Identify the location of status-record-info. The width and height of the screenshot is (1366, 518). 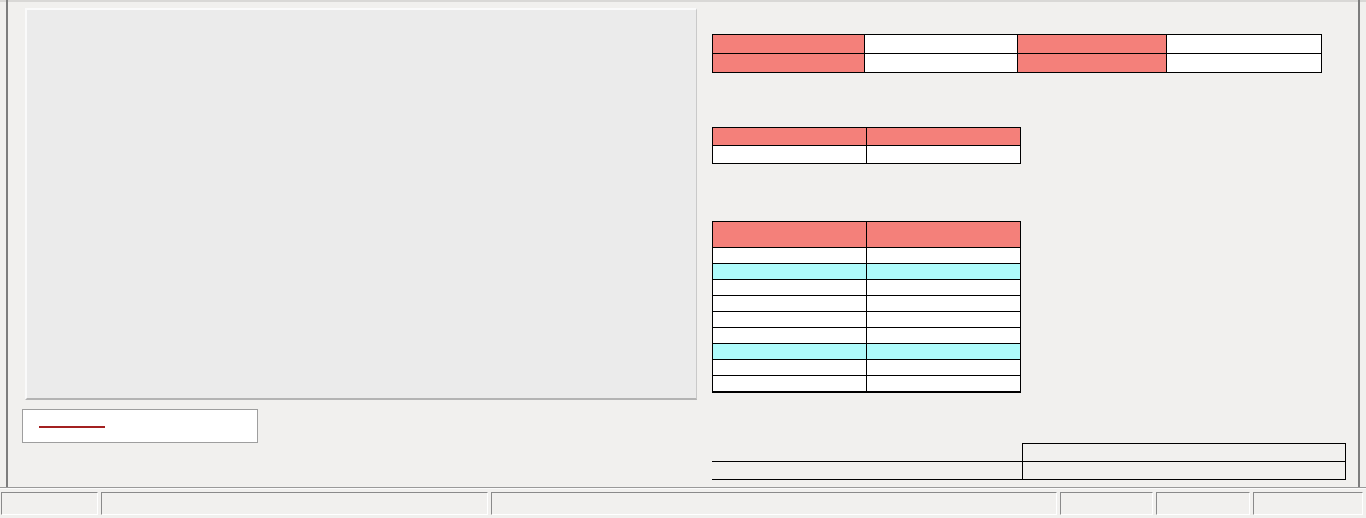
(774, 503).